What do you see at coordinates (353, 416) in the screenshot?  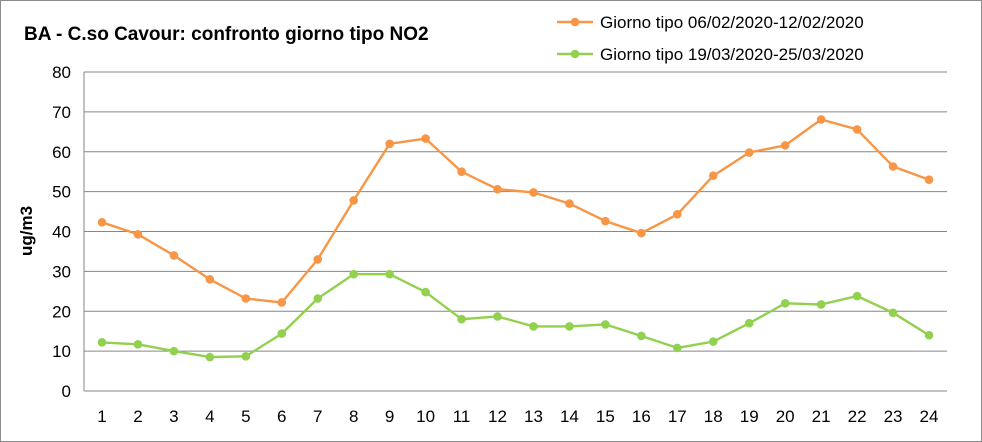 I see `x-tick-label: 8` at bounding box center [353, 416].